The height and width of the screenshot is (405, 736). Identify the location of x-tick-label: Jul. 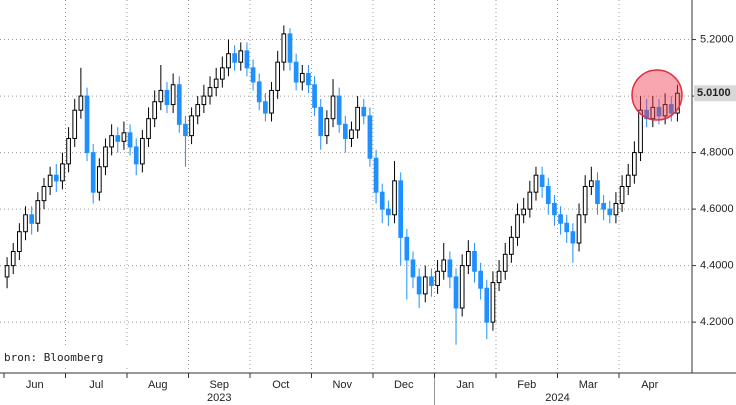
(96, 385).